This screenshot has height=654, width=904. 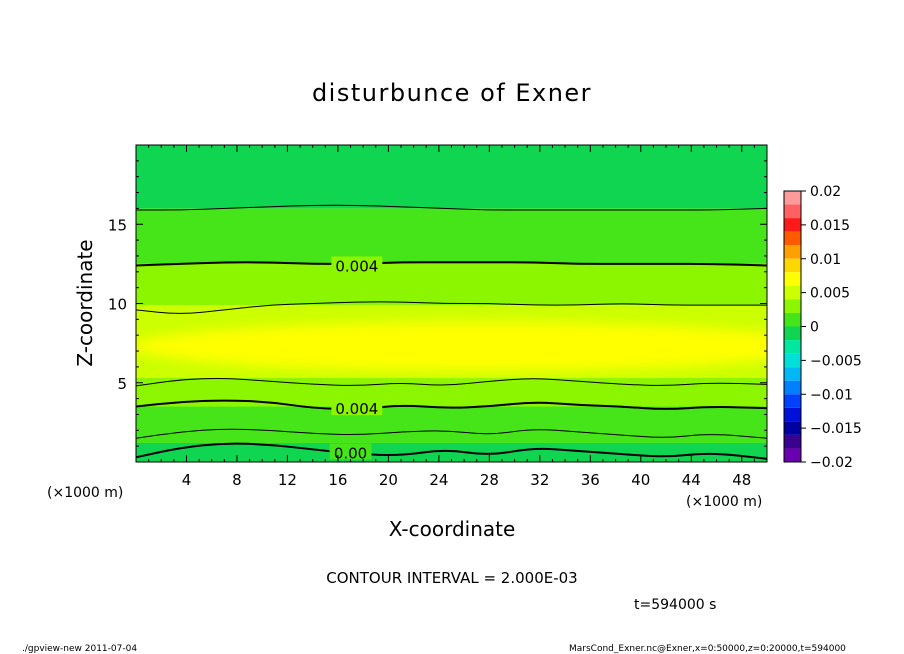 What do you see at coordinates (831, 463) in the screenshot?
I see `colorbar-tick-label-8: −0.02` at bounding box center [831, 463].